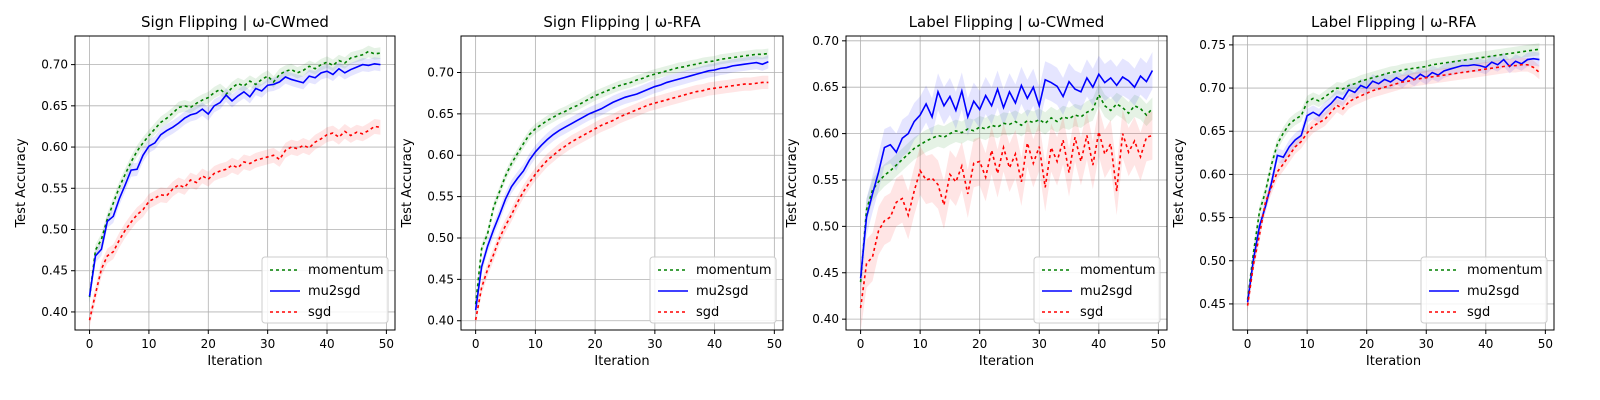 The image size is (1600, 400). I want to click on confidence-band-momentum, so click(1006, 188).